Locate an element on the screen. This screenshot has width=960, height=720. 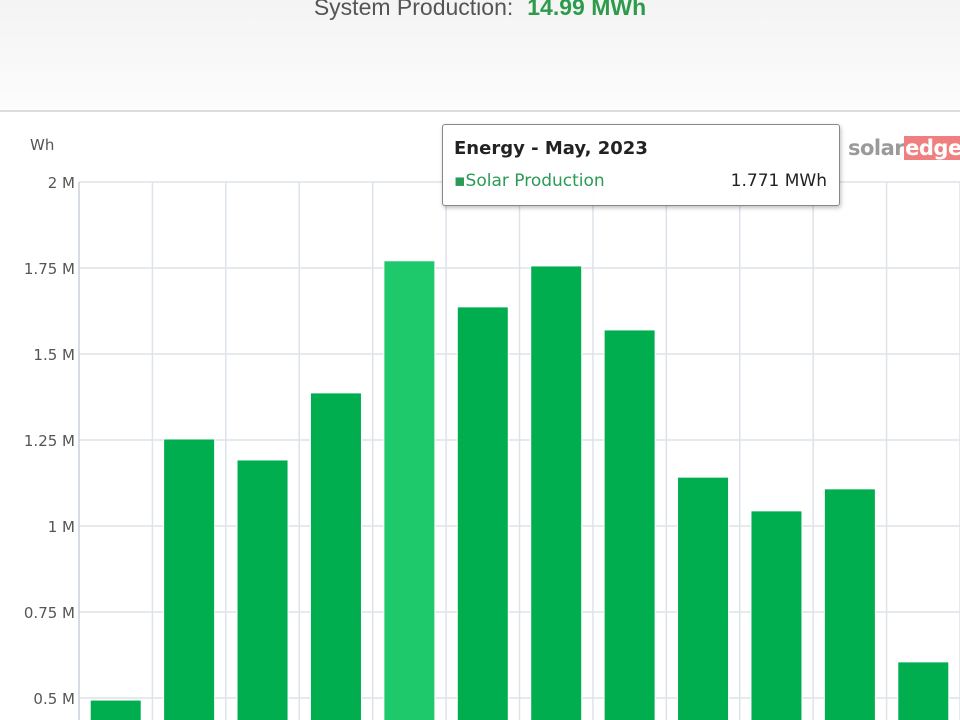
system-production: System Production: 14.99 MWh is located at coordinates (480, 10).